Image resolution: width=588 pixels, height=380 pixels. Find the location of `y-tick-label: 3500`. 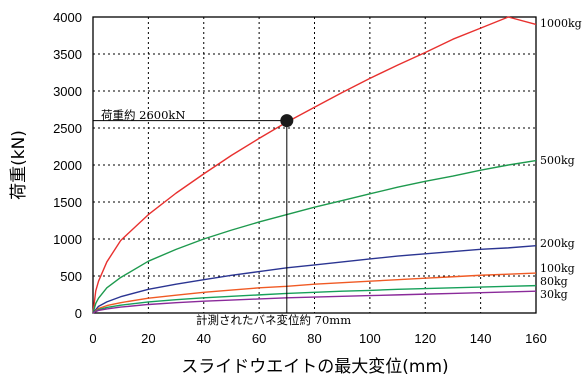

y-tick-label: 3500 is located at coordinates (67, 54).